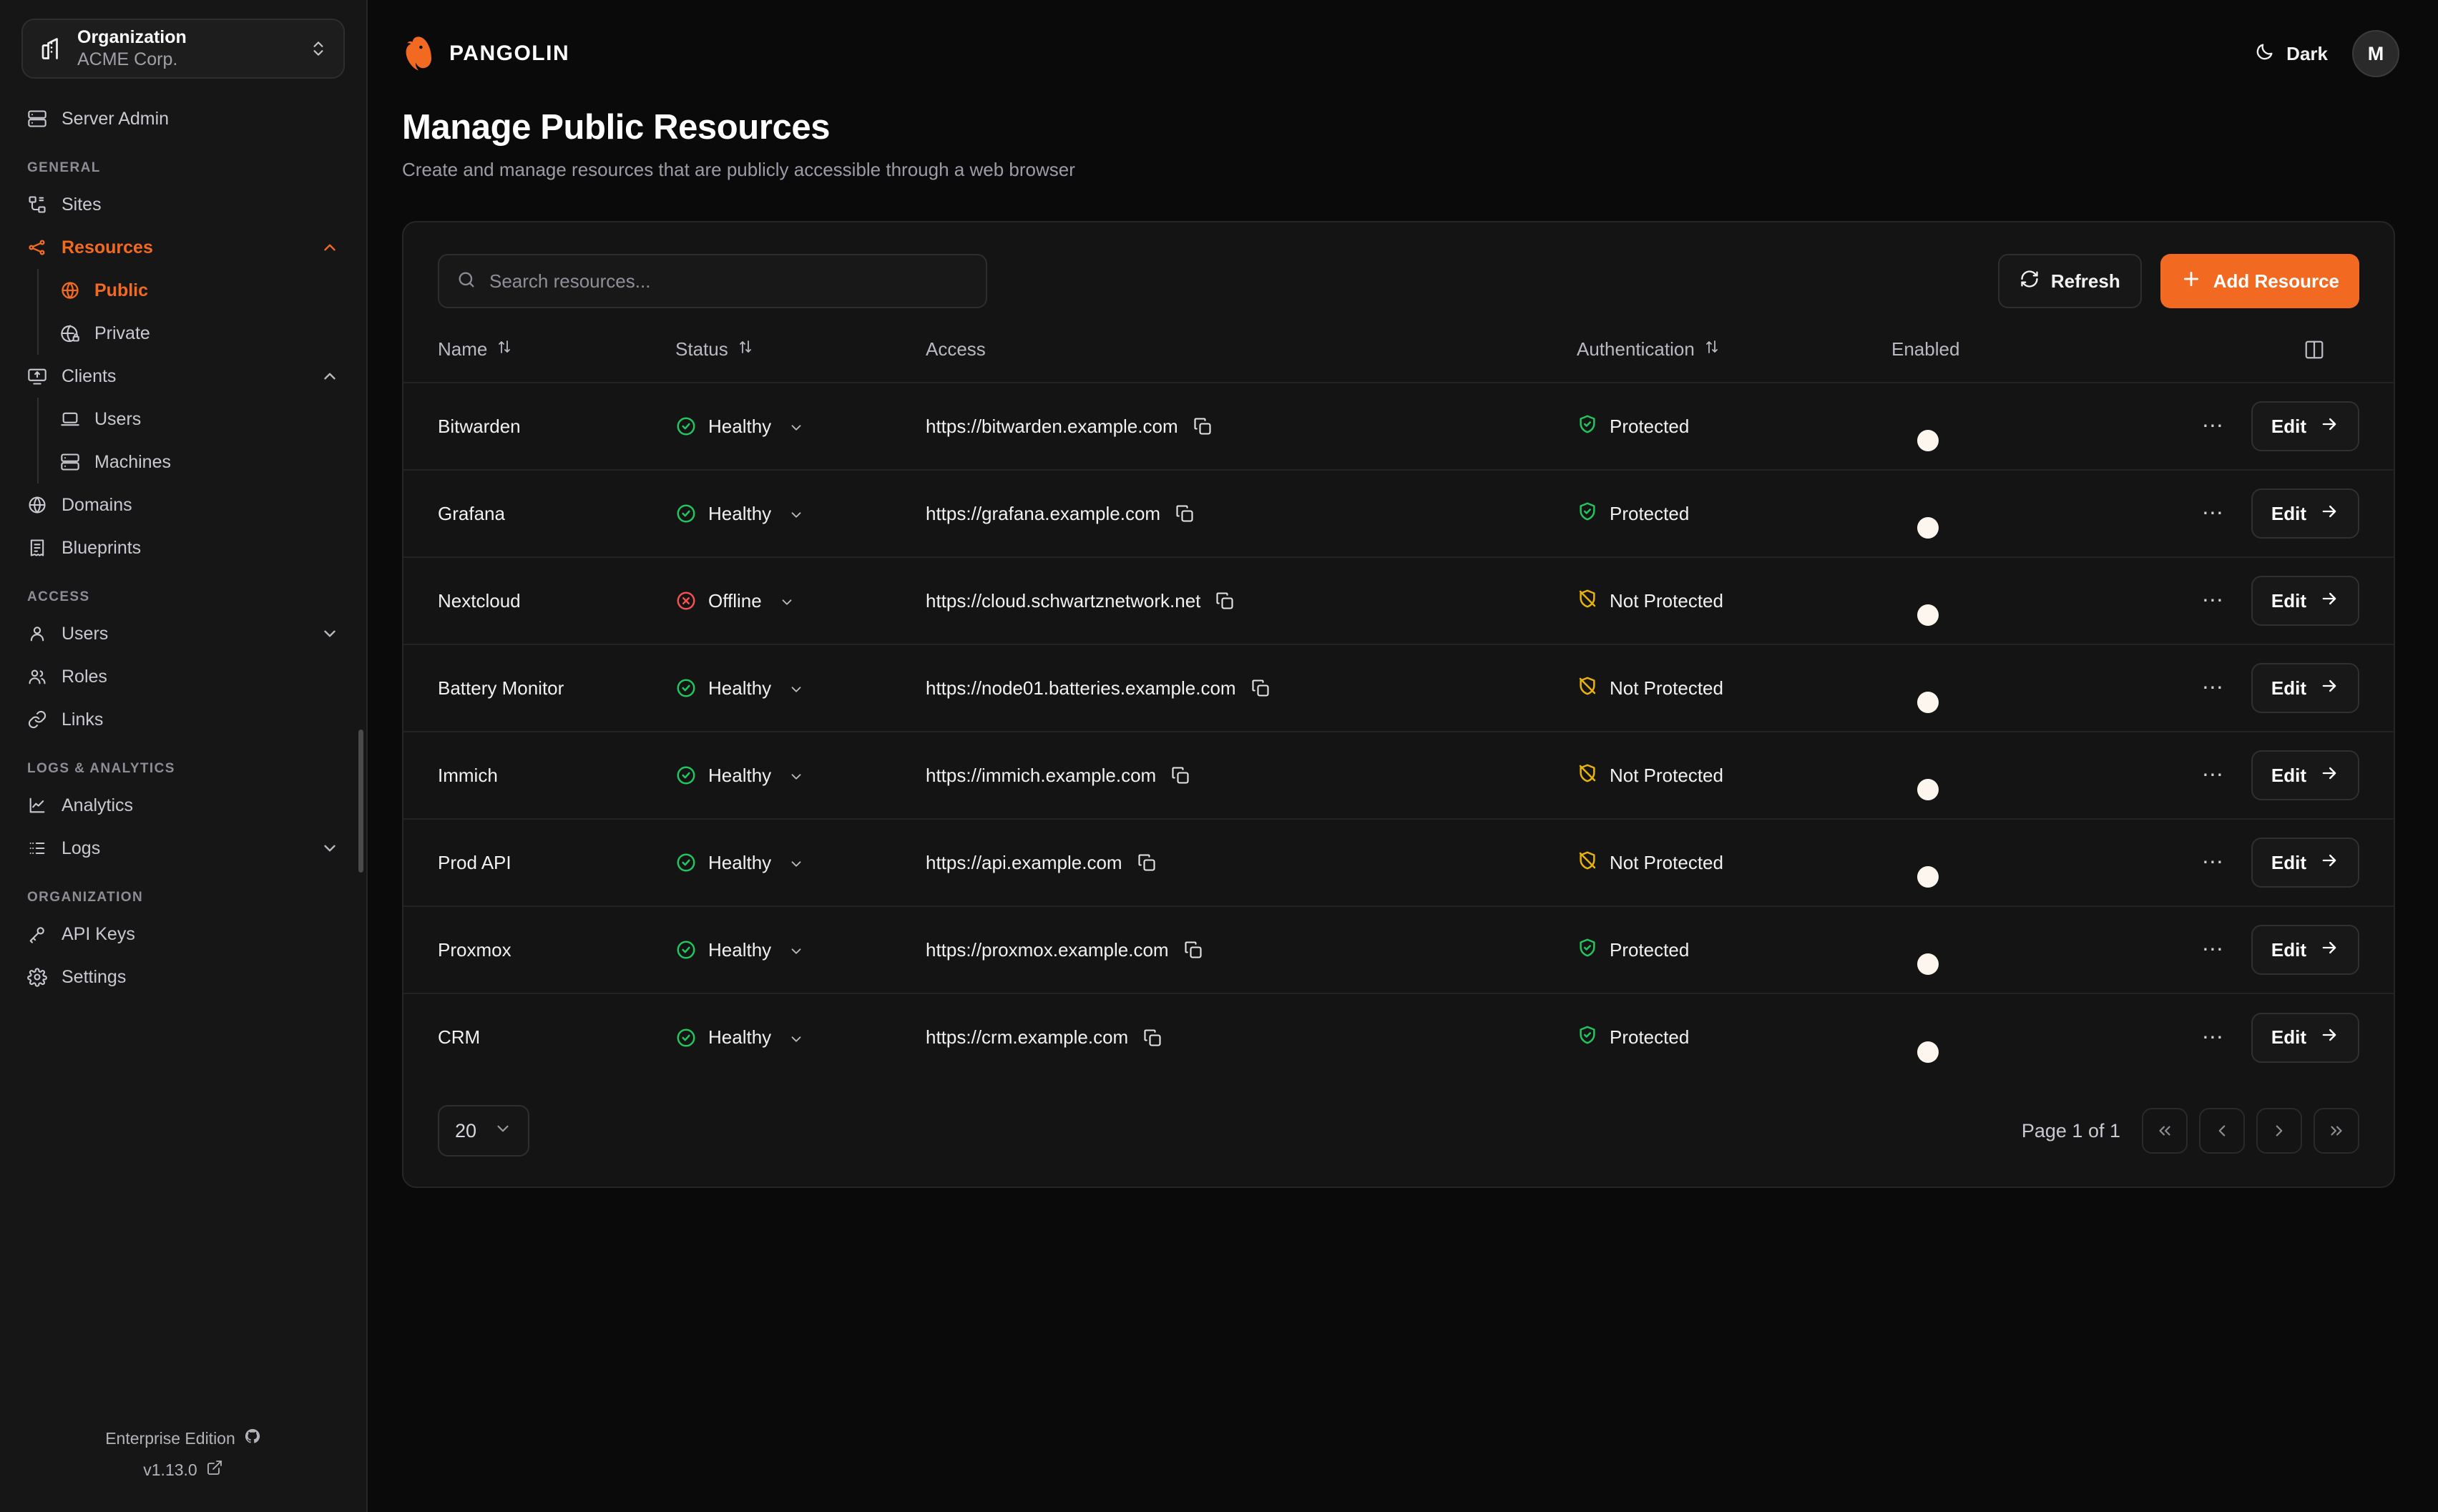 The image size is (2438, 1512). What do you see at coordinates (1047, 949) in the screenshot?
I see `access-url: https://proxmox.example.com` at bounding box center [1047, 949].